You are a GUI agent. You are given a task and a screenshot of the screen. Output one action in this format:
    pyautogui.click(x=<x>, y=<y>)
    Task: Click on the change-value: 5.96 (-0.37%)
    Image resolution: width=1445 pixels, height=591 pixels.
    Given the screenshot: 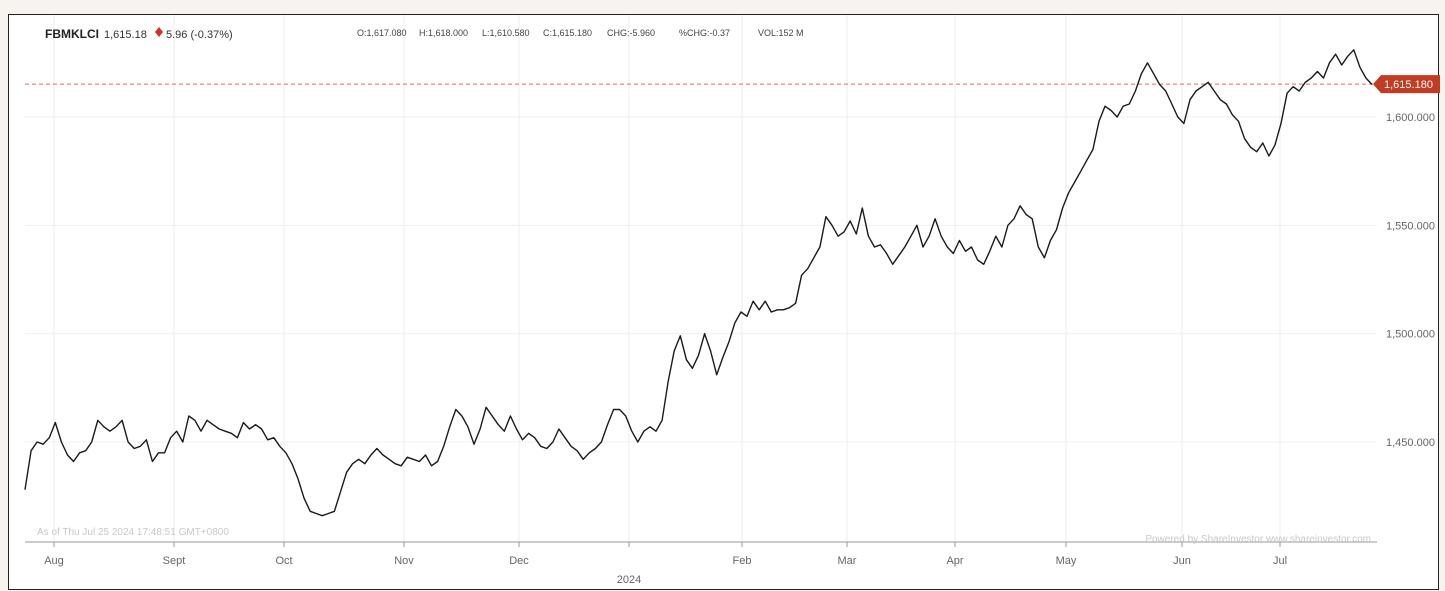 What is the action you would take?
    pyautogui.click(x=199, y=35)
    